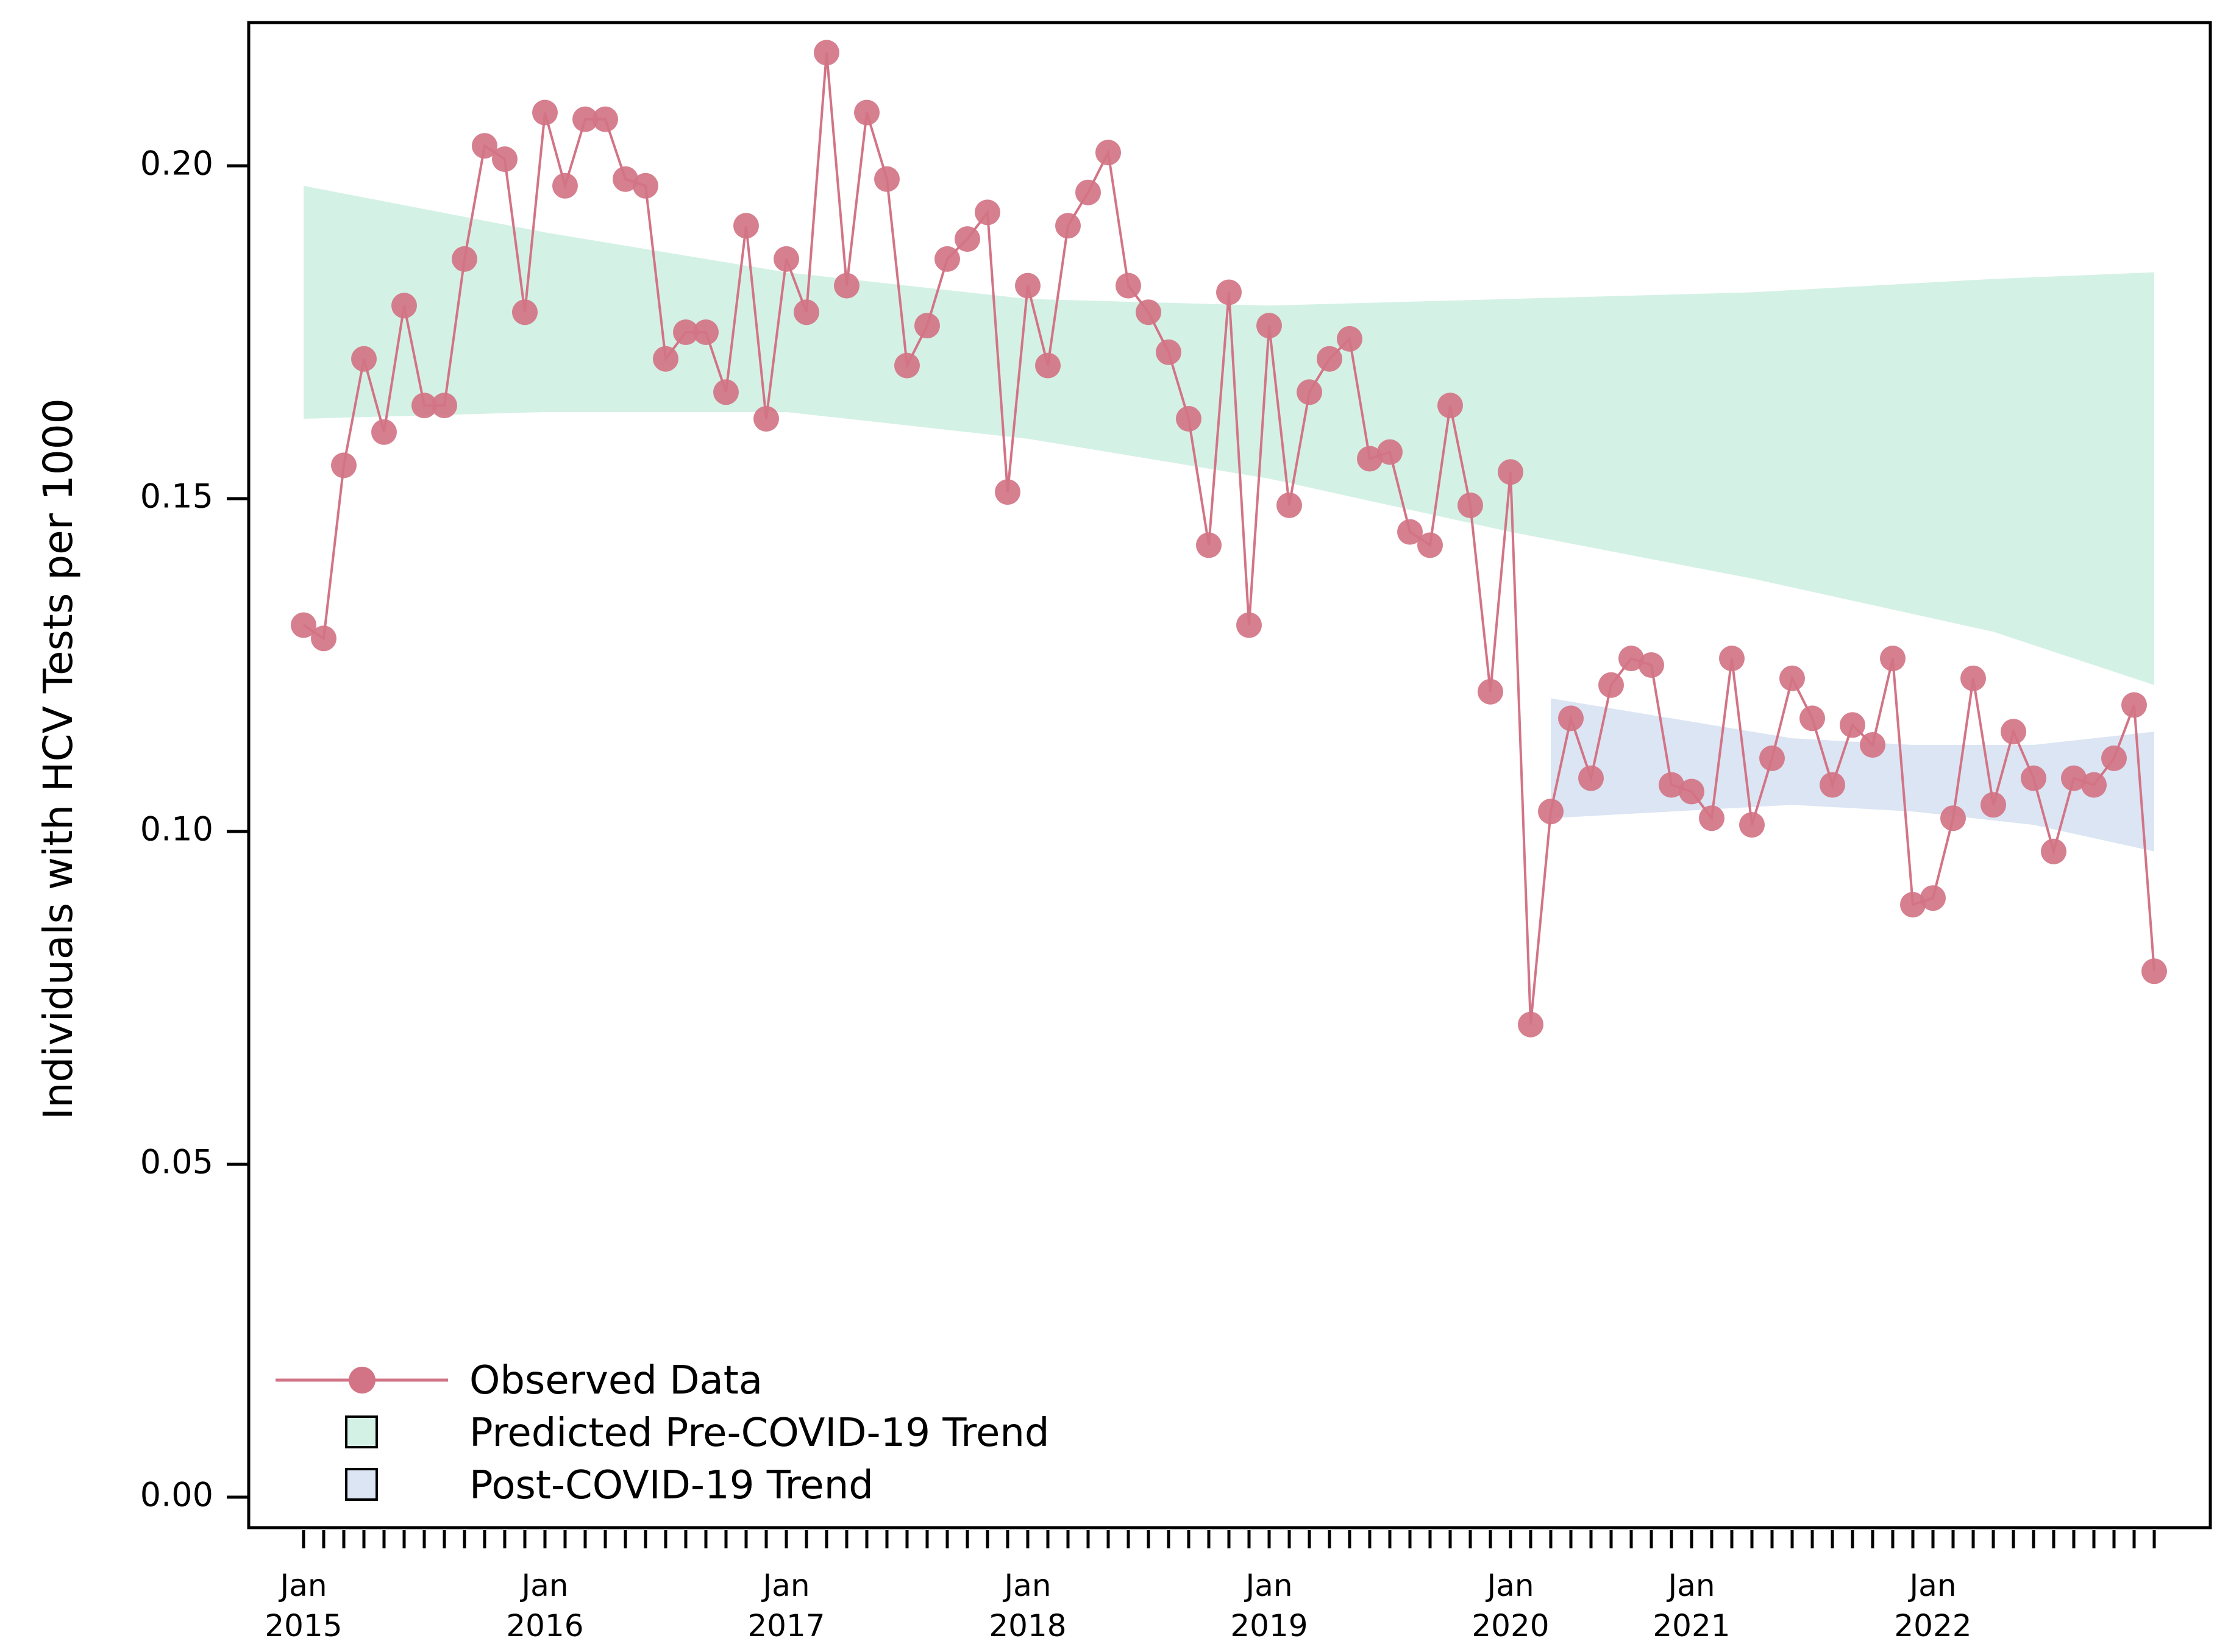 This screenshot has width=2228, height=1652. What do you see at coordinates (59, 759) in the screenshot?
I see `y-axis-title: Individuals with HCV Tests per 1000` at bounding box center [59, 759].